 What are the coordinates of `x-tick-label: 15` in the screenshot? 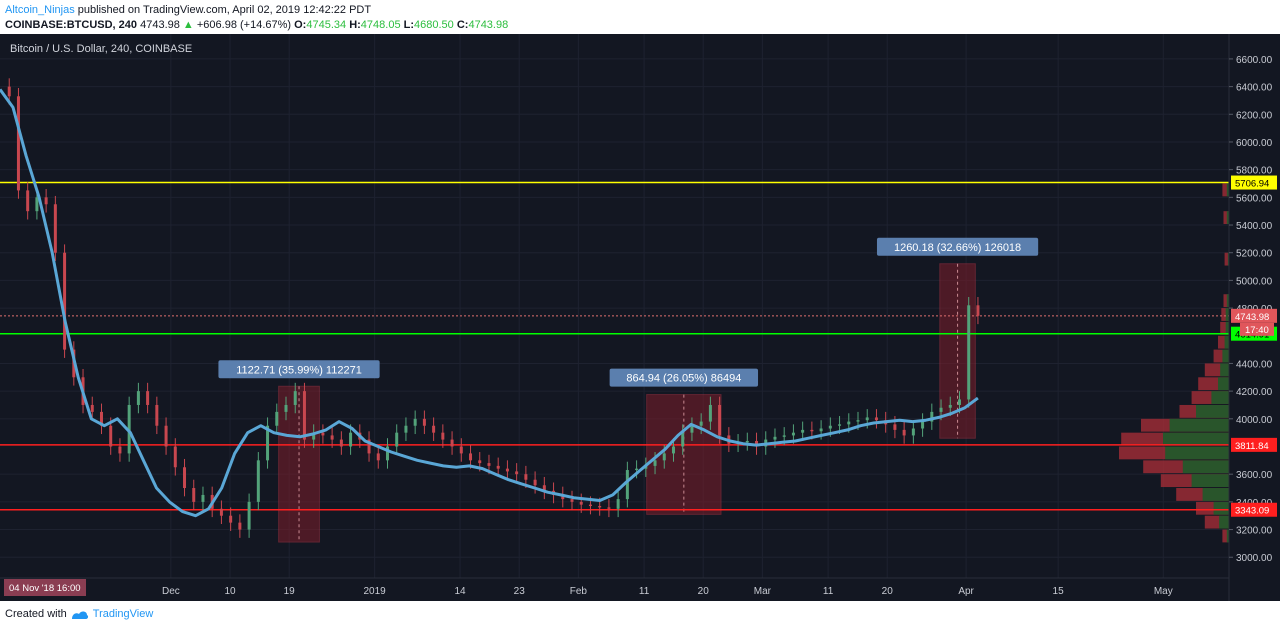 It's located at (1059, 591).